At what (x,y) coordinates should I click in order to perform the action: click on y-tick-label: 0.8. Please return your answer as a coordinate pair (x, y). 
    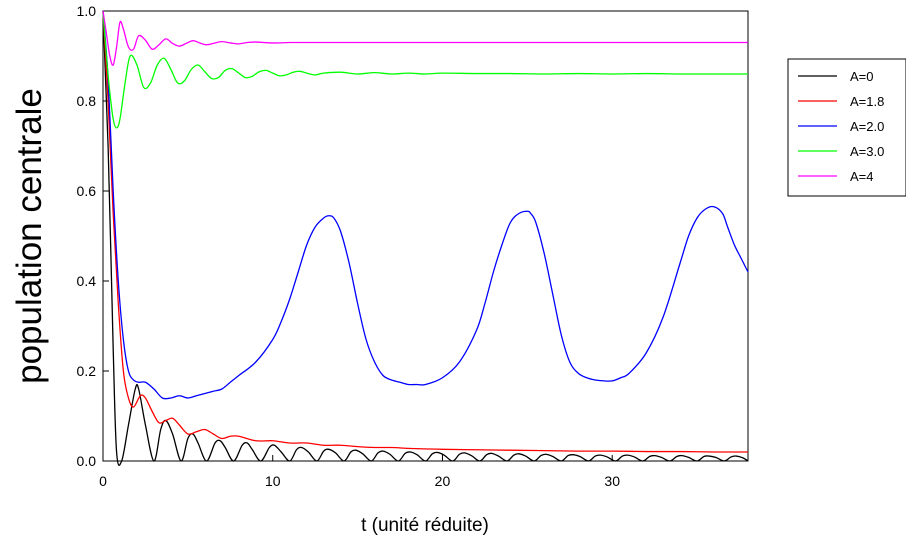
    Looking at the image, I should click on (87, 101).